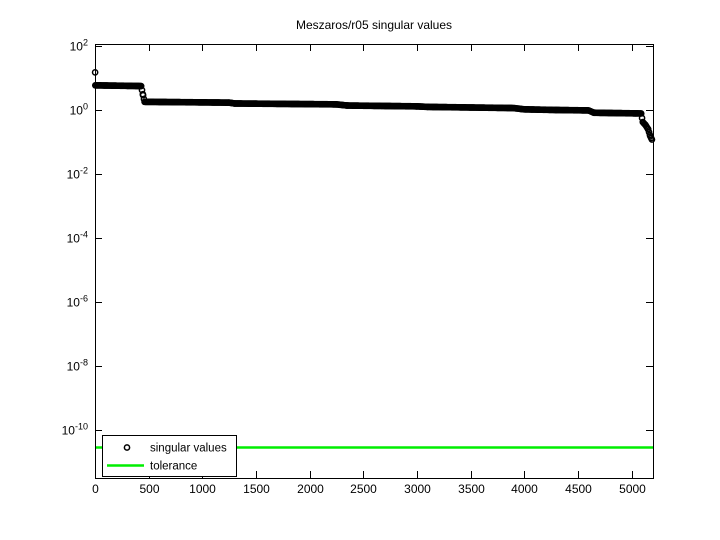 This screenshot has height=540, width=720. I want to click on legend-label-tolerance: tolerance, so click(173, 467).